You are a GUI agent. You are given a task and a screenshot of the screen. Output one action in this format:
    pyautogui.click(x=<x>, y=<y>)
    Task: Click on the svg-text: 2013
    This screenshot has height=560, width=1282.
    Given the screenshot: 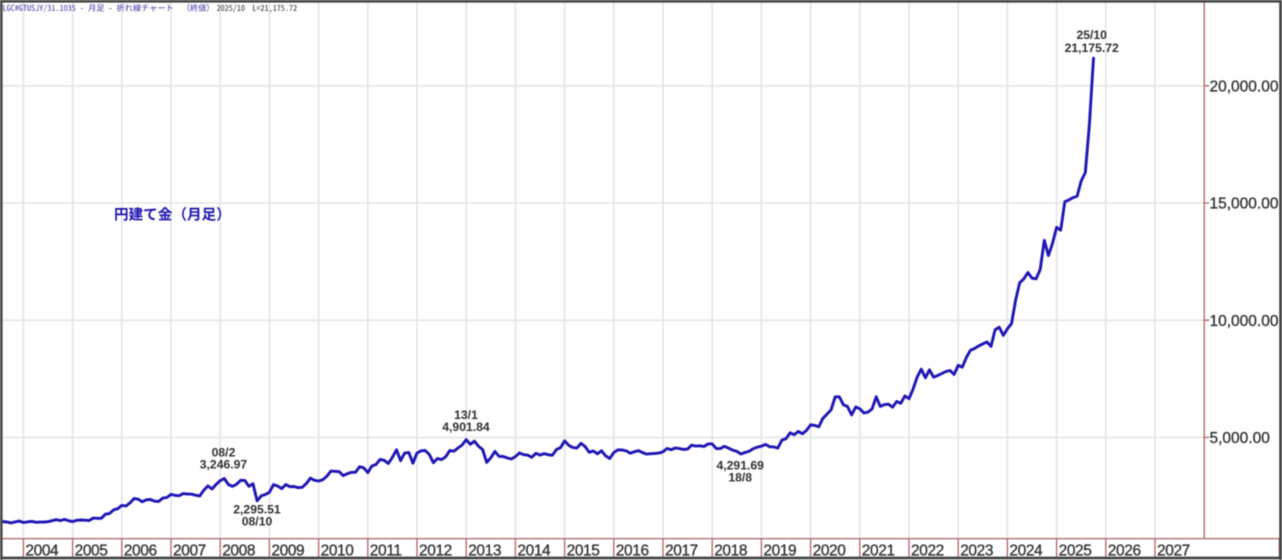 What is the action you would take?
    pyautogui.click(x=484, y=551)
    